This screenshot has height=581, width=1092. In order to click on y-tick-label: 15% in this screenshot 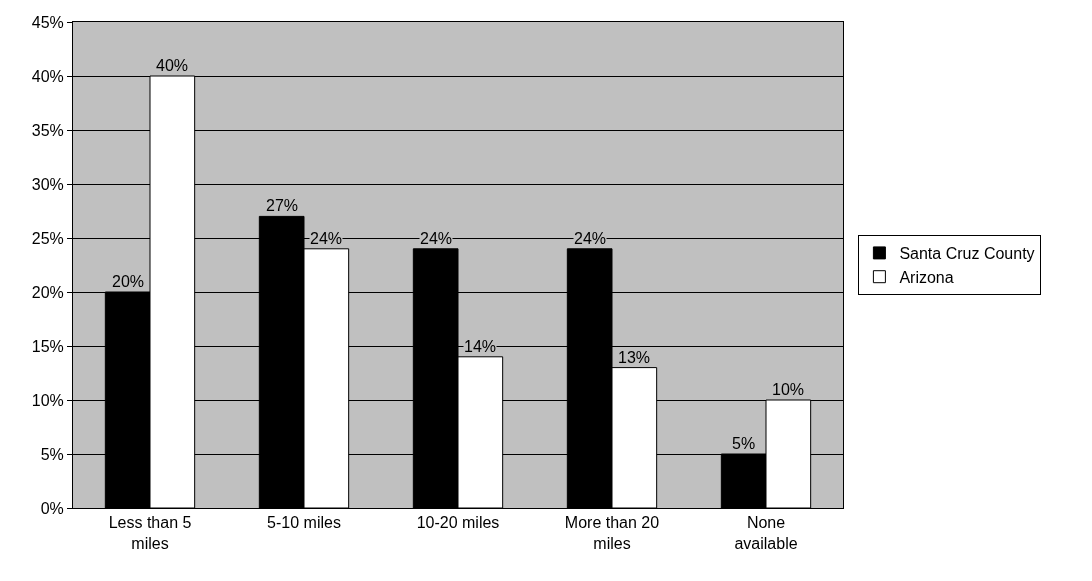, I will do `click(47, 346)`.